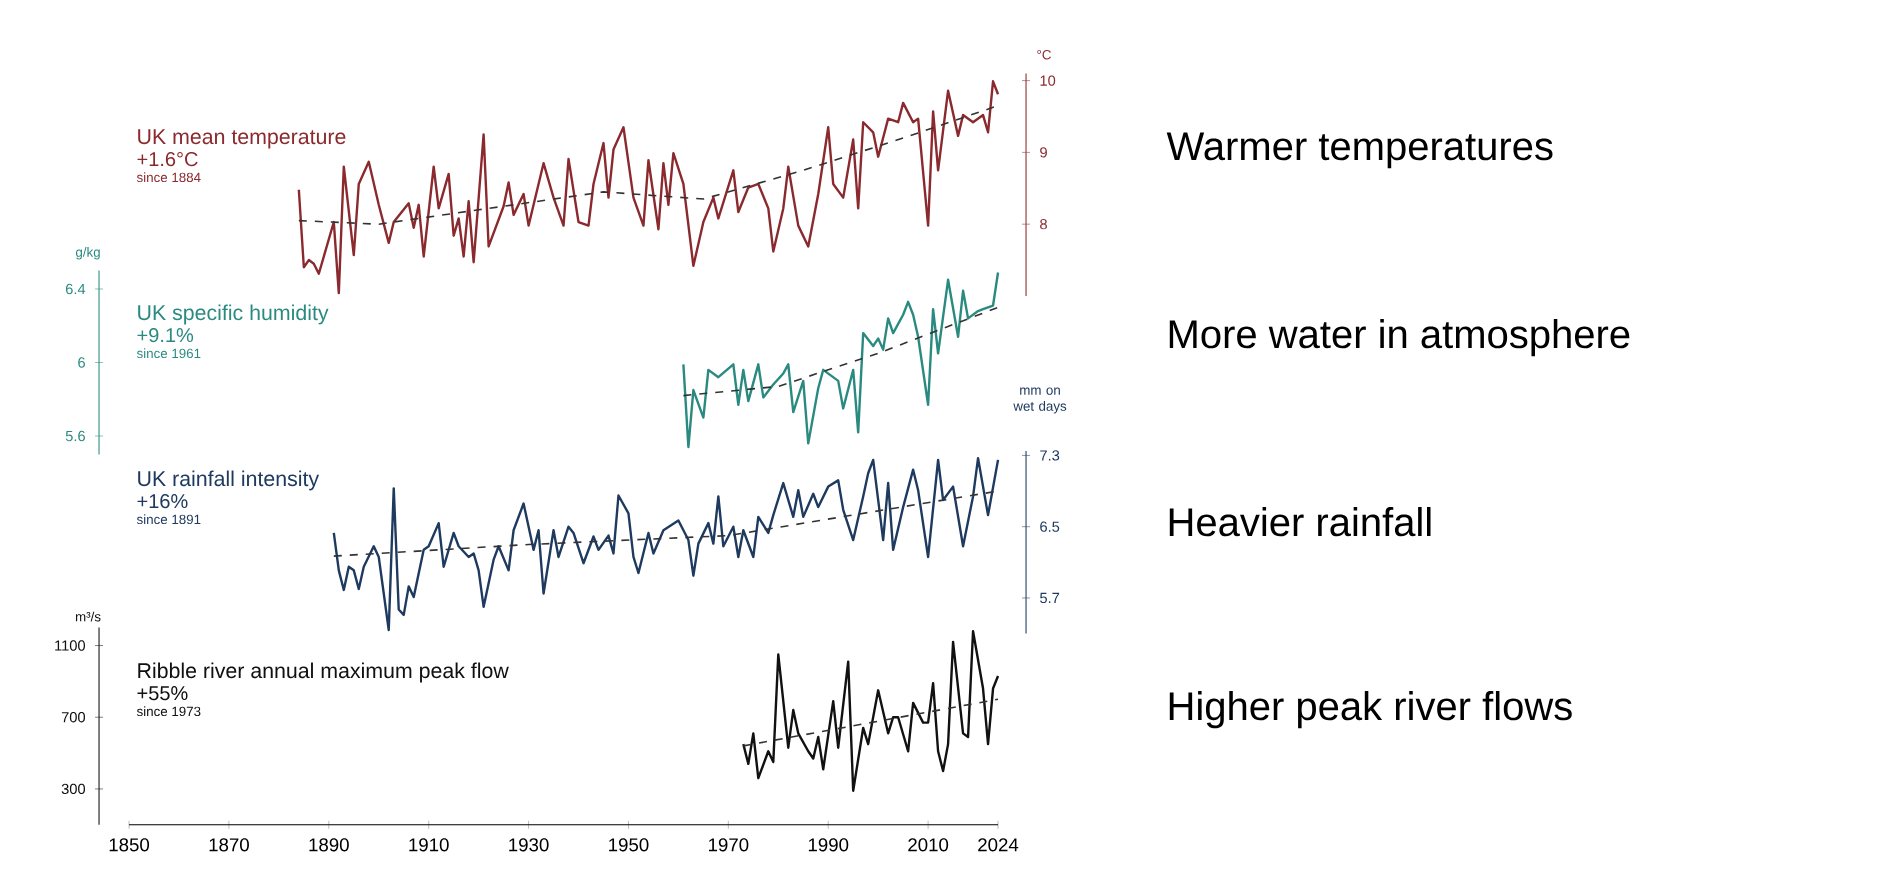  What do you see at coordinates (629, 845) in the screenshot?
I see `x-tick-label: 1950` at bounding box center [629, 845].